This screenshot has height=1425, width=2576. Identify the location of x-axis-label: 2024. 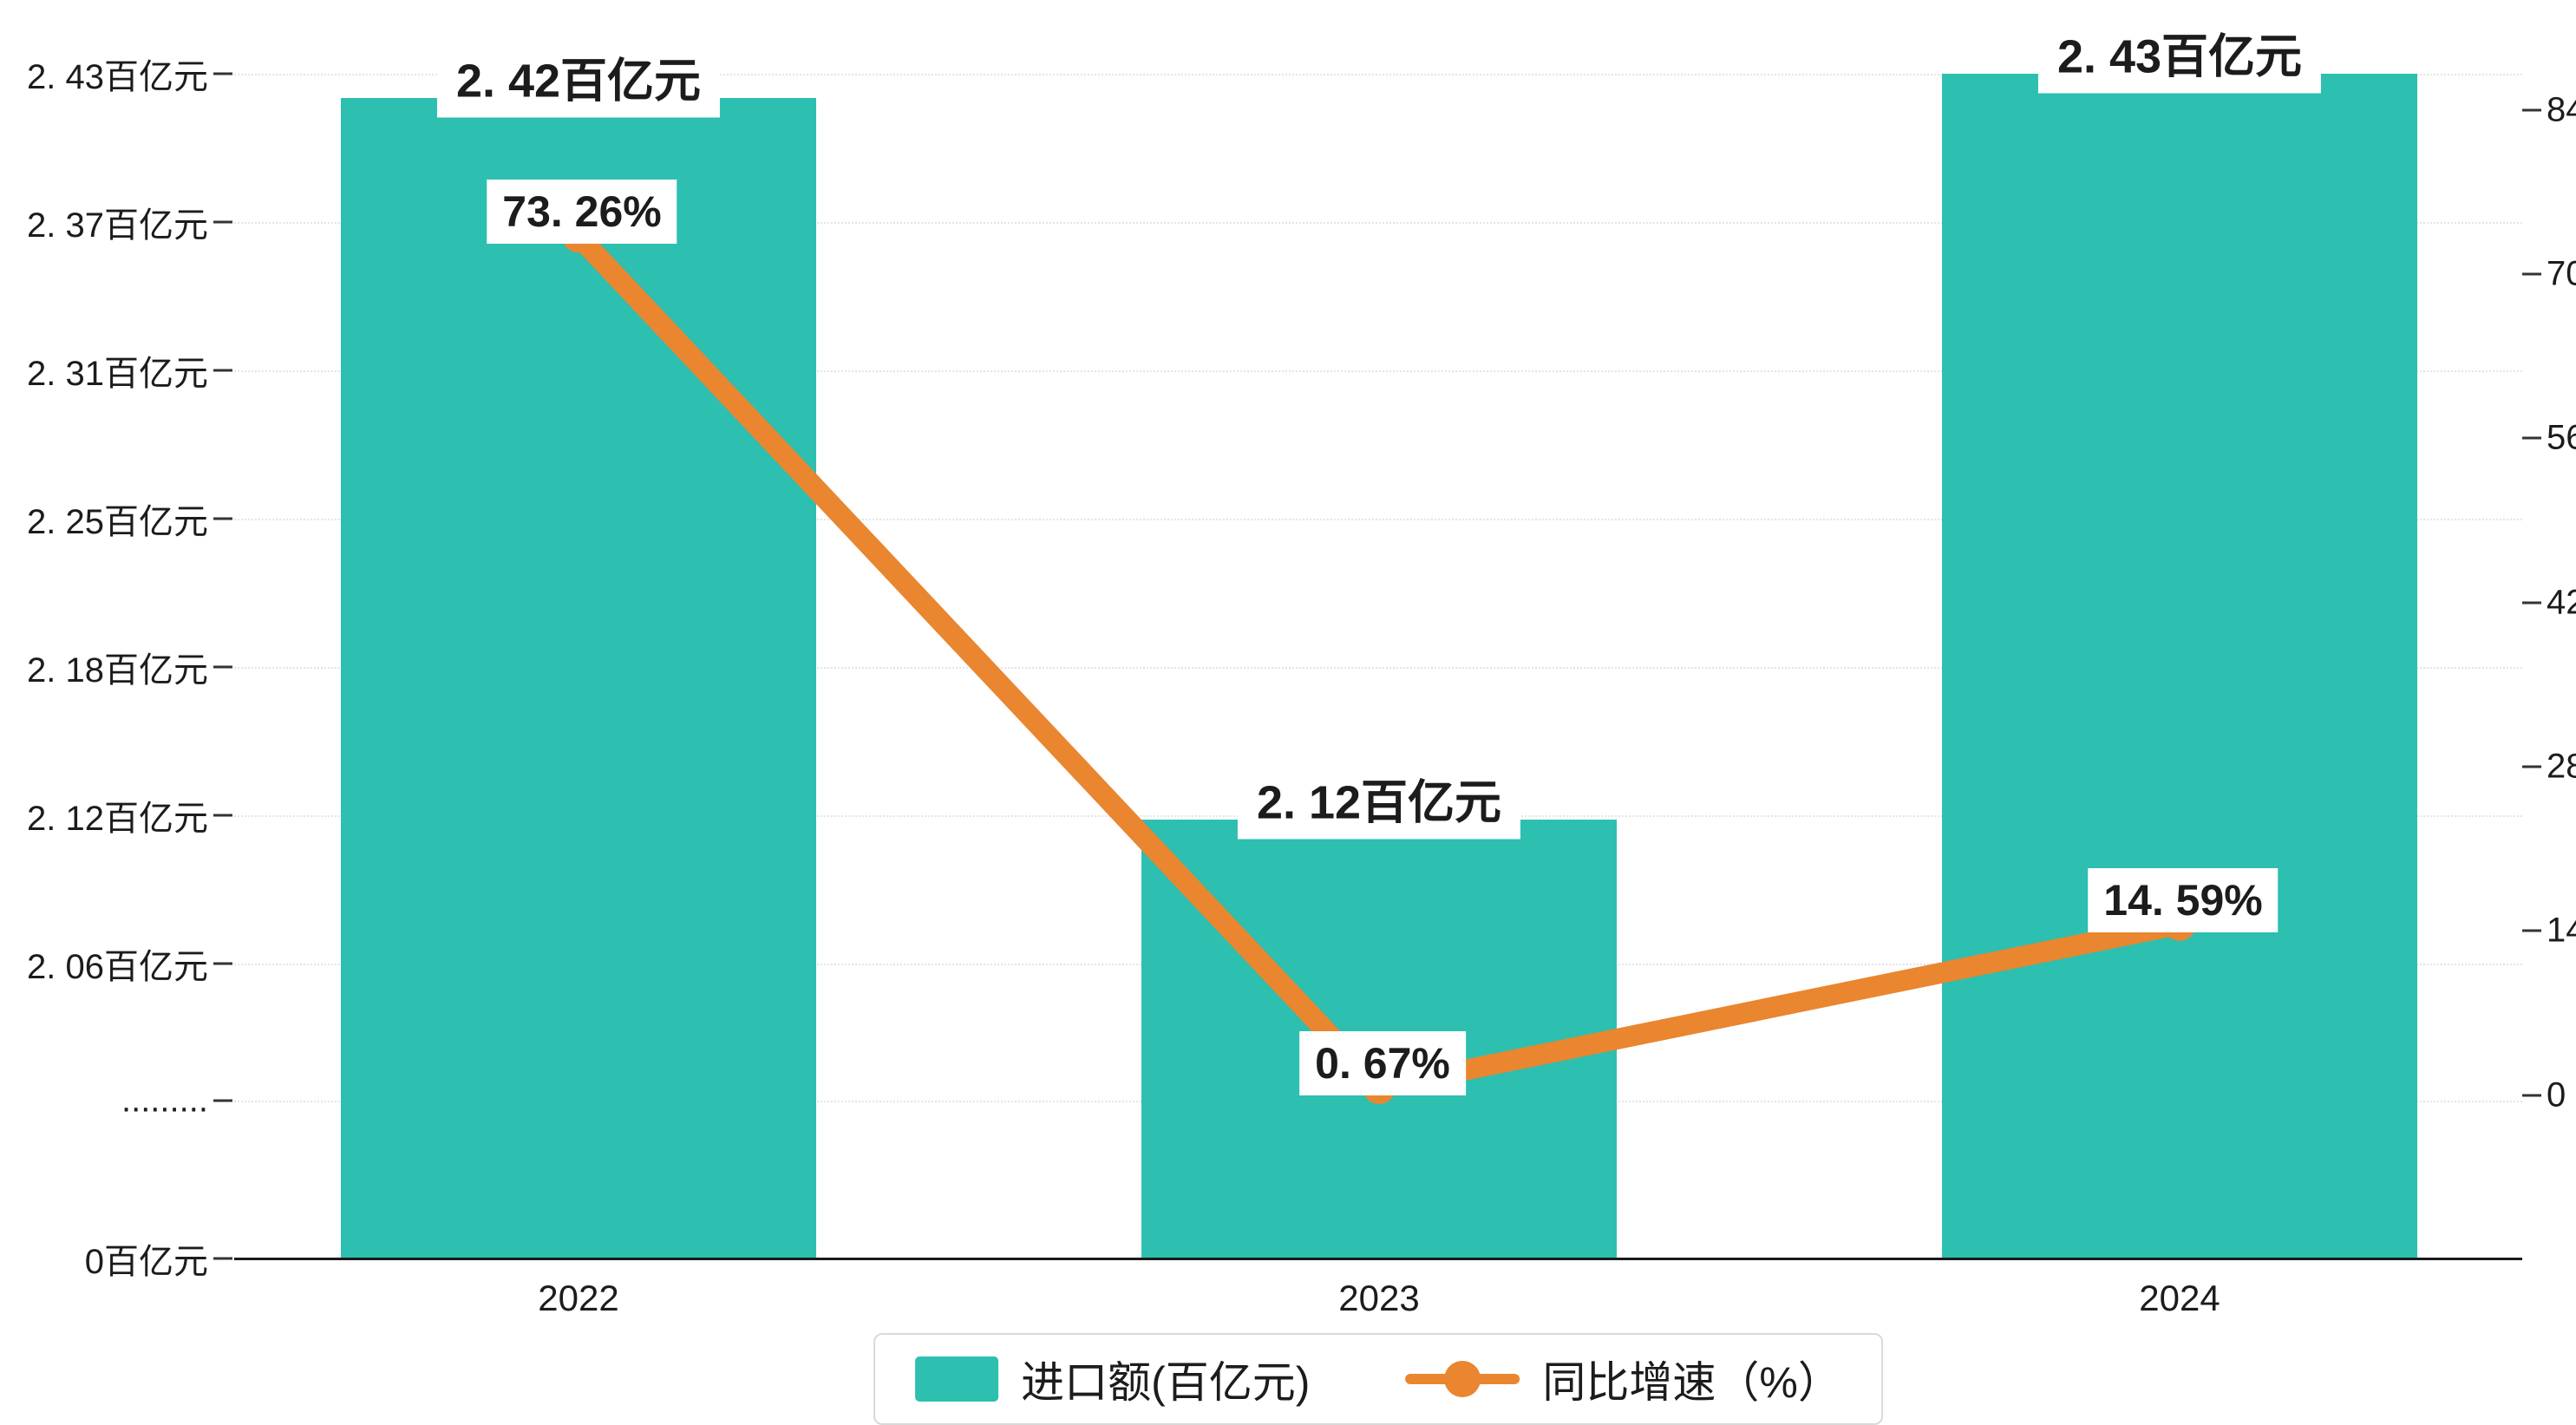
(2179, 1298).